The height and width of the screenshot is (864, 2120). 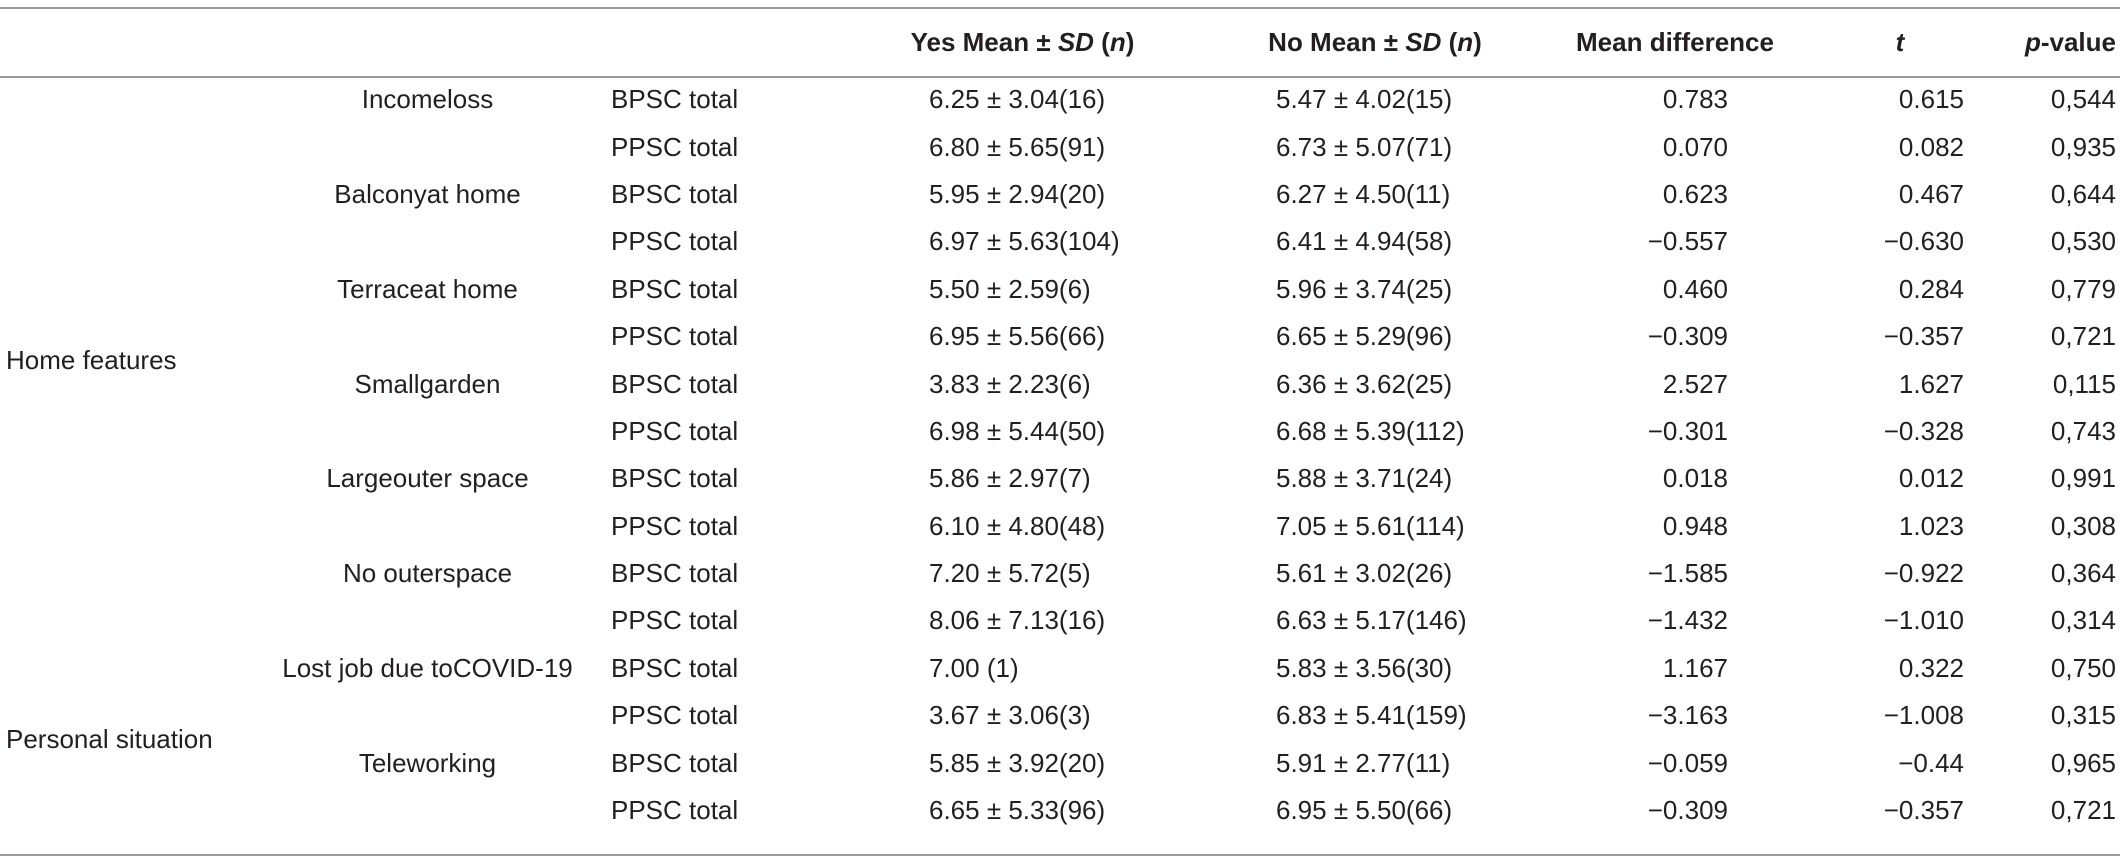 What do you see at coordinates (1010, 478) in the screenshot?
I see `yes-value: 5.86 ± 2.97(7)` at bounding box center [1010, 478].